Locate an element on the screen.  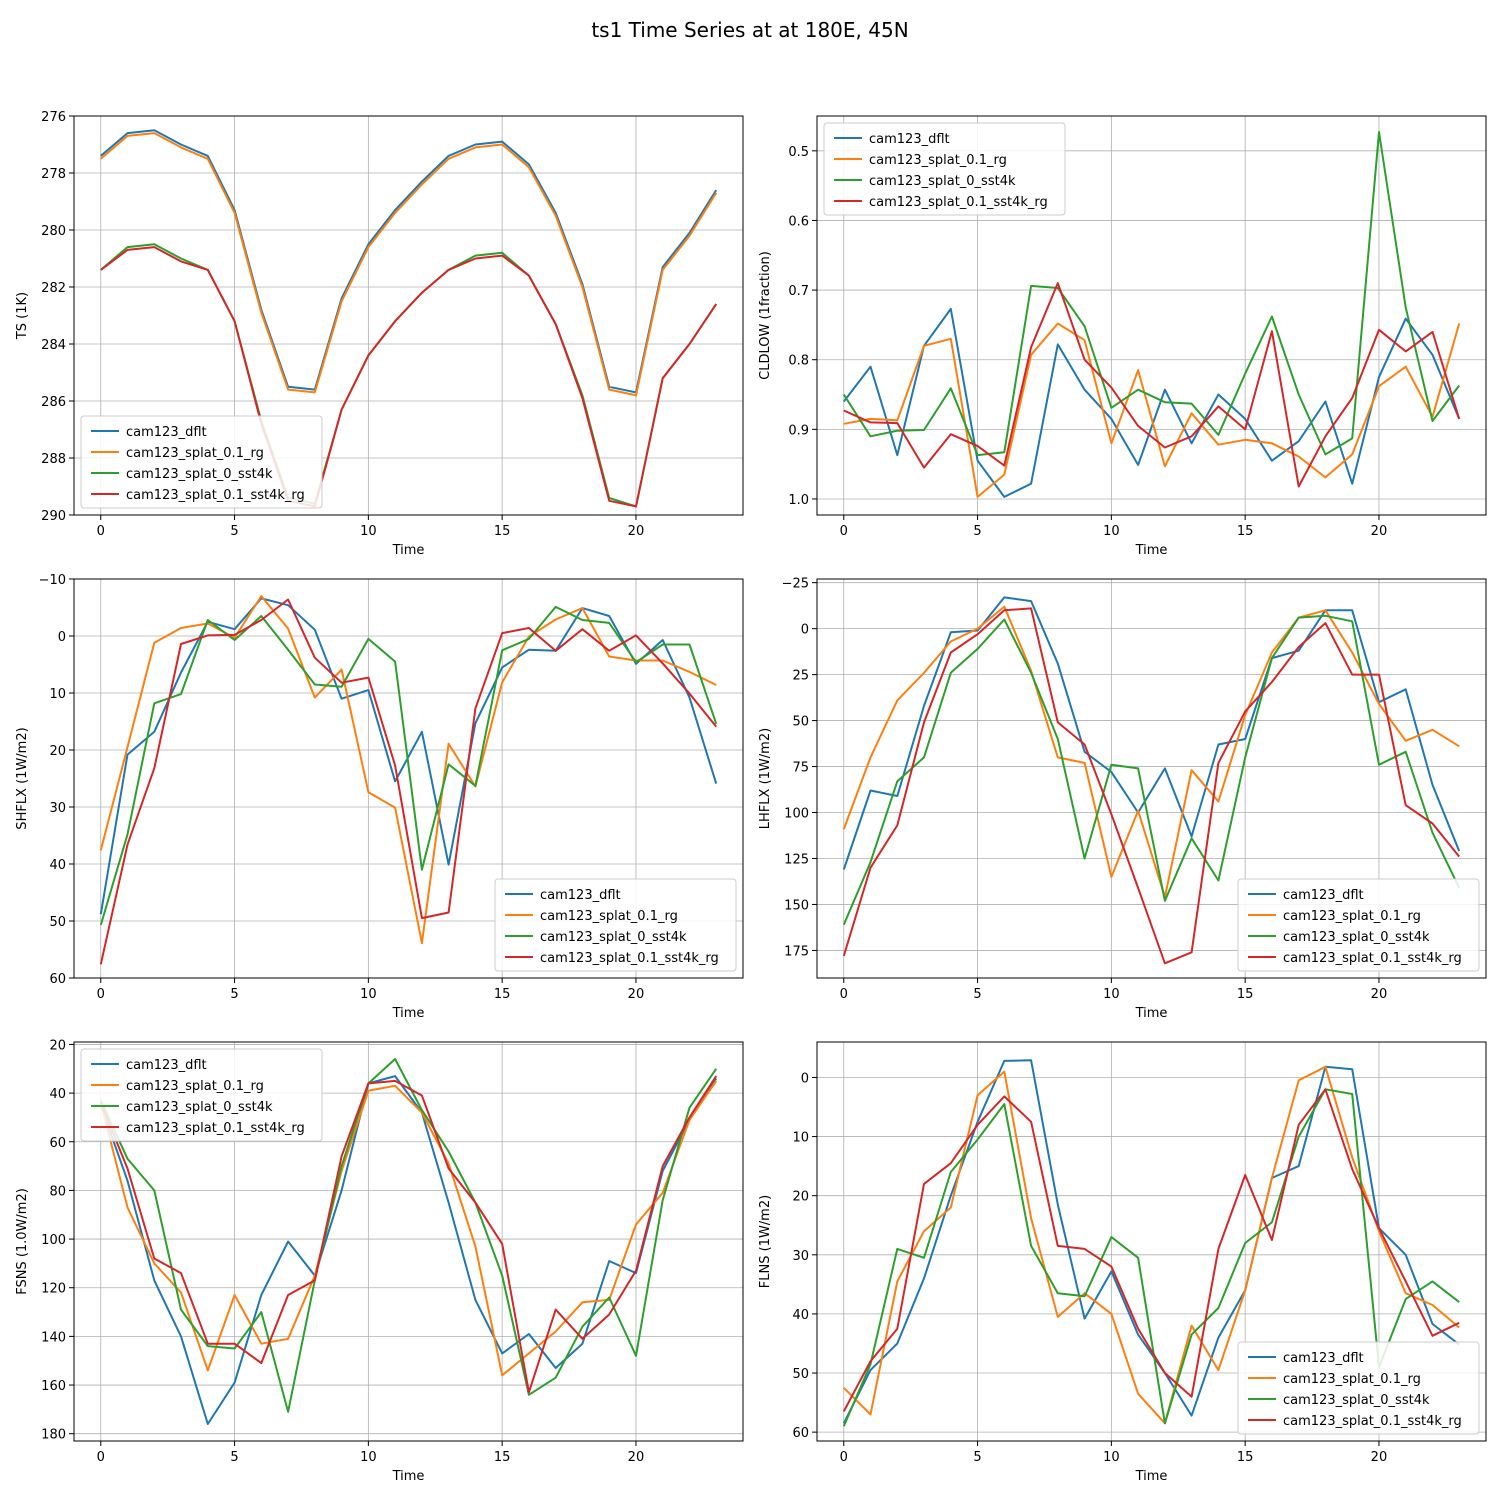
y-tick-label: 60 is located at coordinates (800, 1433).